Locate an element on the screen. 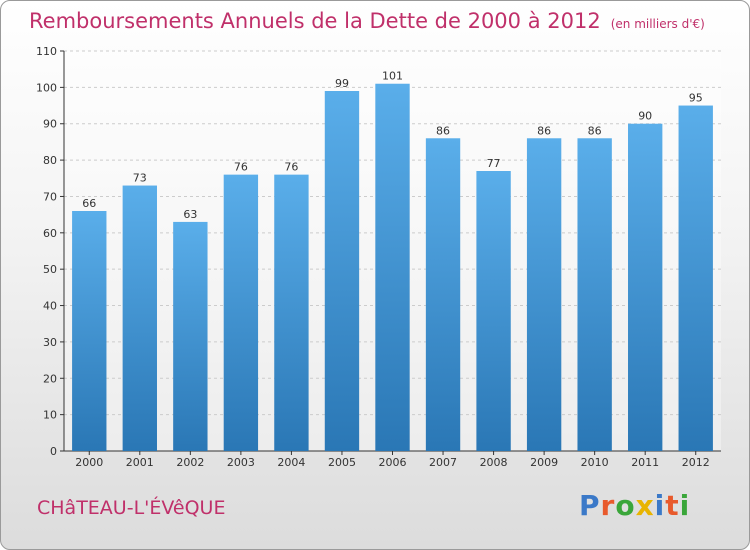 The width and height of the screenshot is (750, 550). y-tick-label: 40 is located at coordinates (50, 306).